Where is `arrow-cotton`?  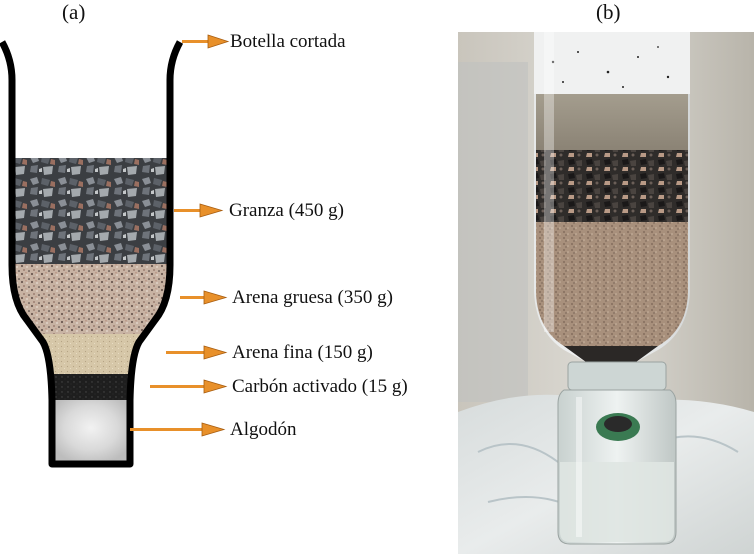 arrow-cotton is located at coordinates (178, 429).